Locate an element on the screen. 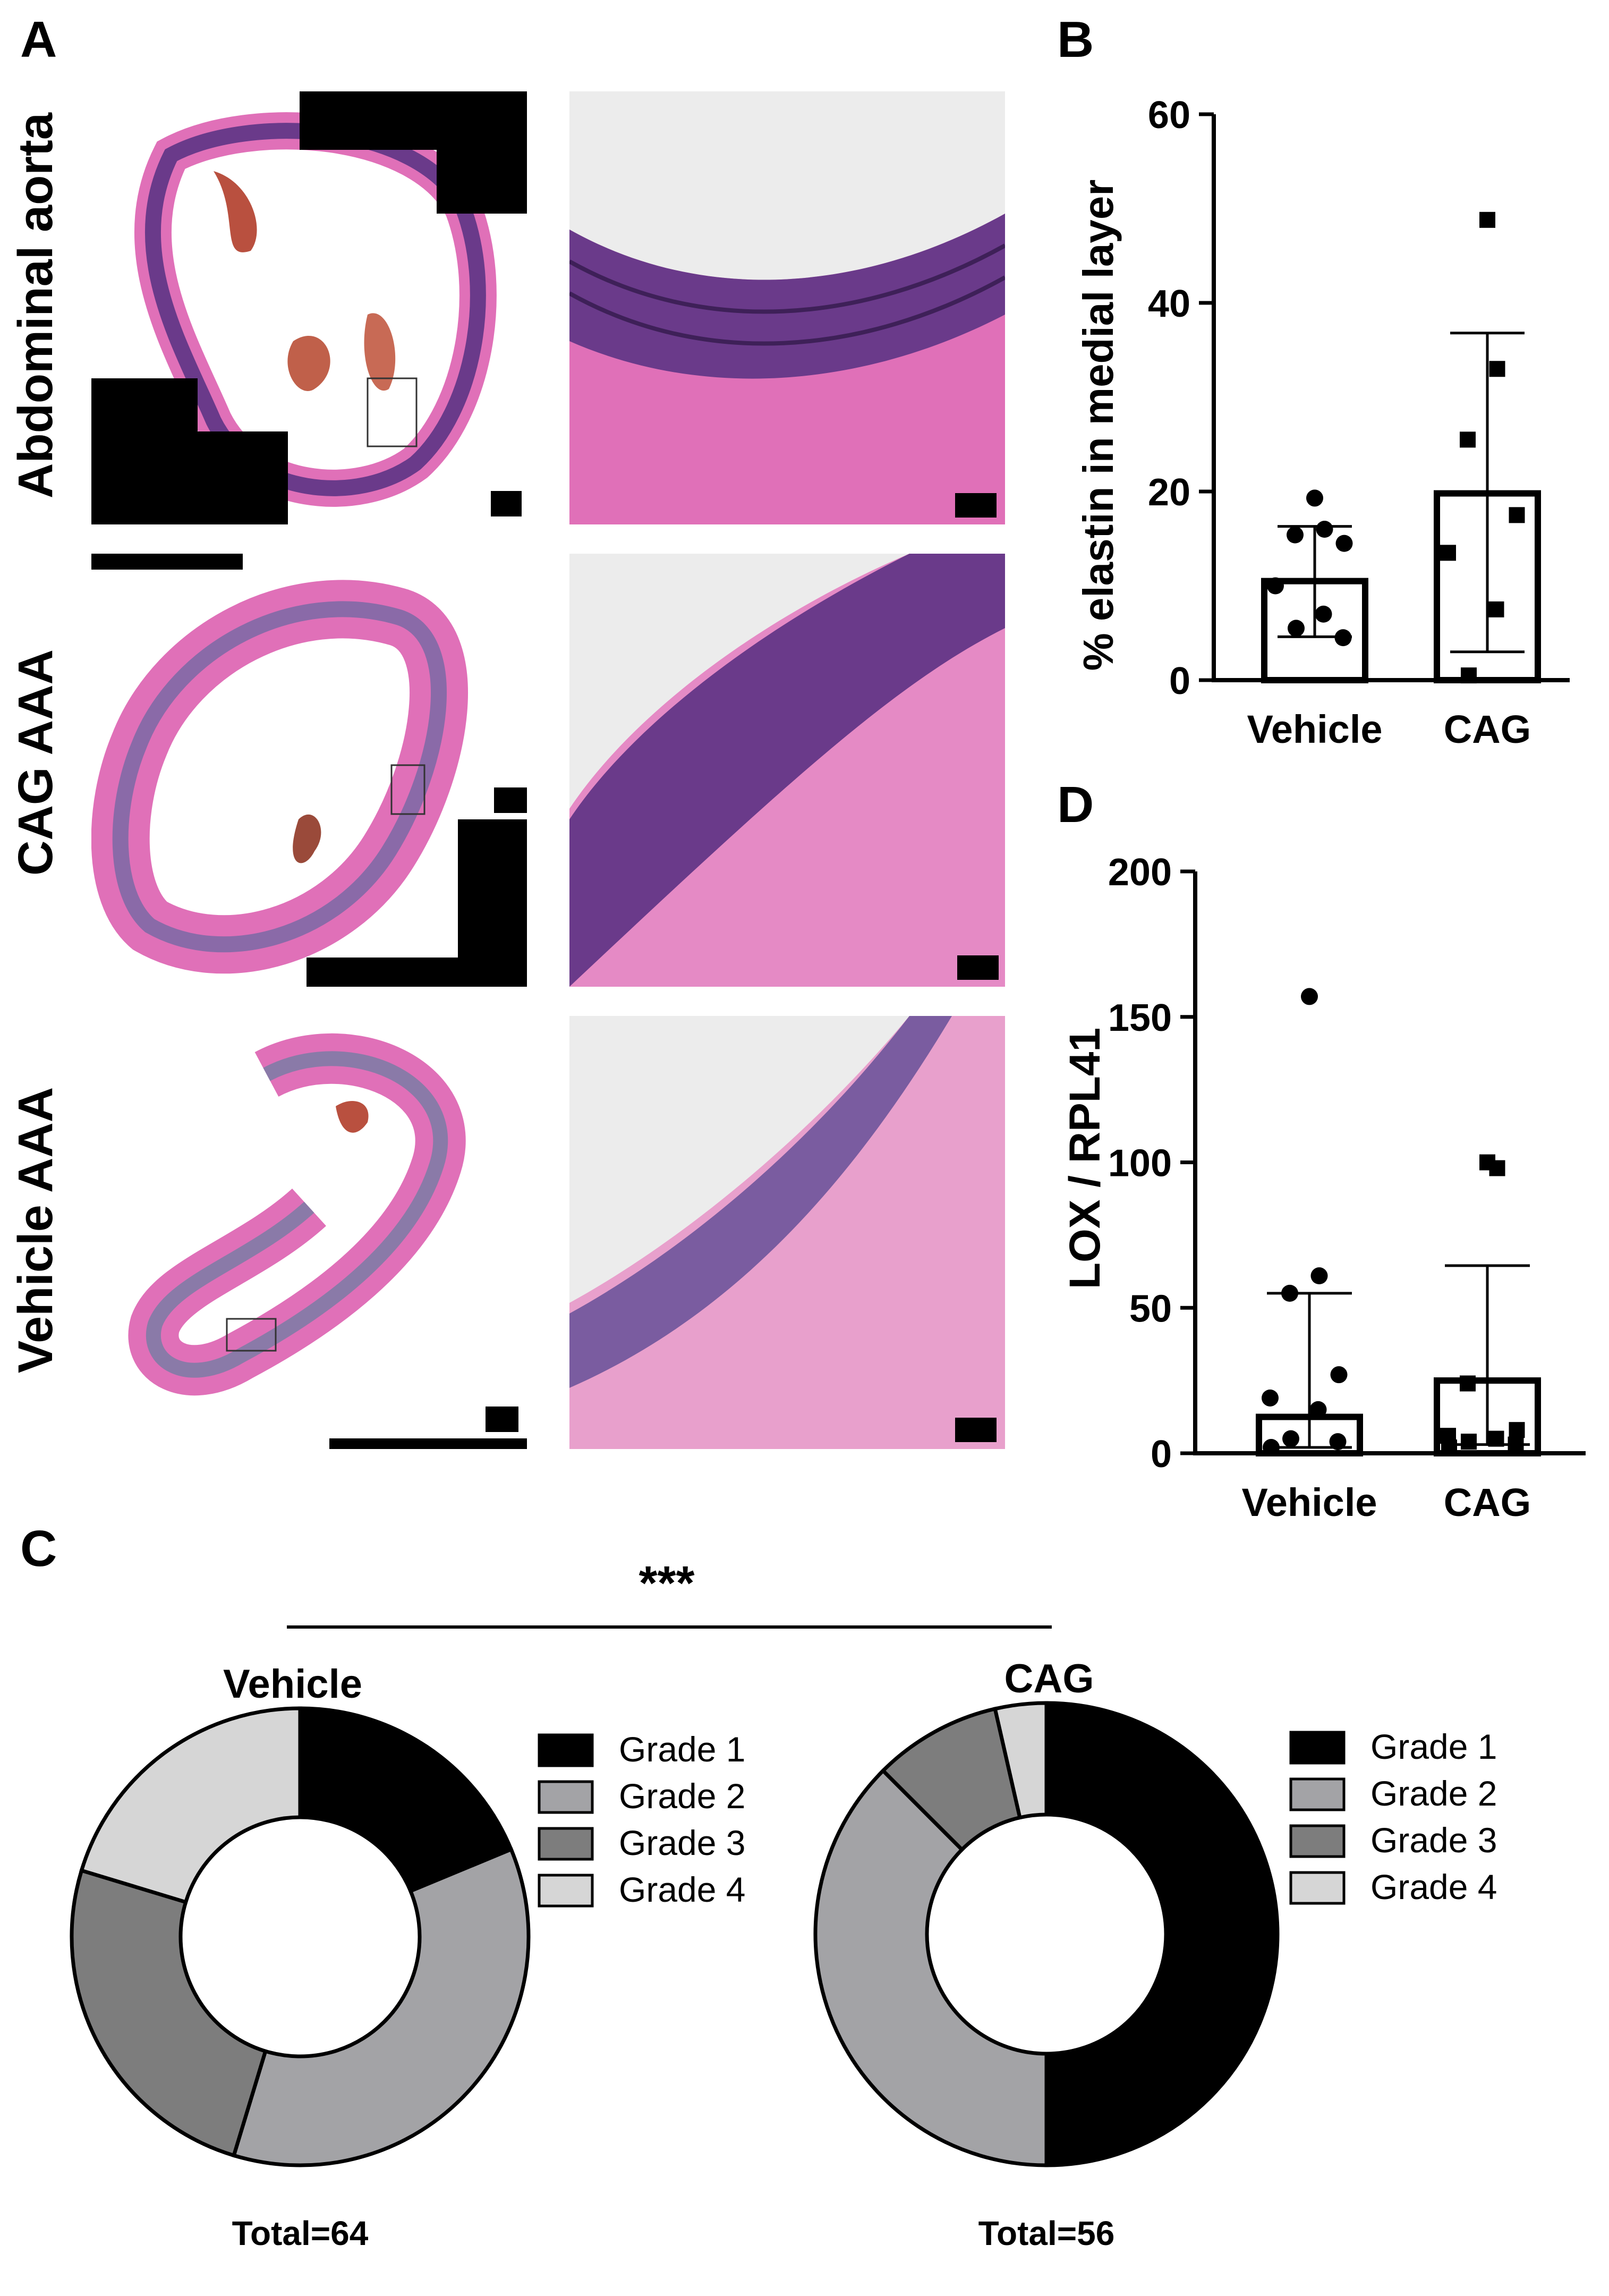 Image resolution: width=1609 pixels, height=2296 pixels. y-tick-label: 150 is located at coordinates (1140, 1018).